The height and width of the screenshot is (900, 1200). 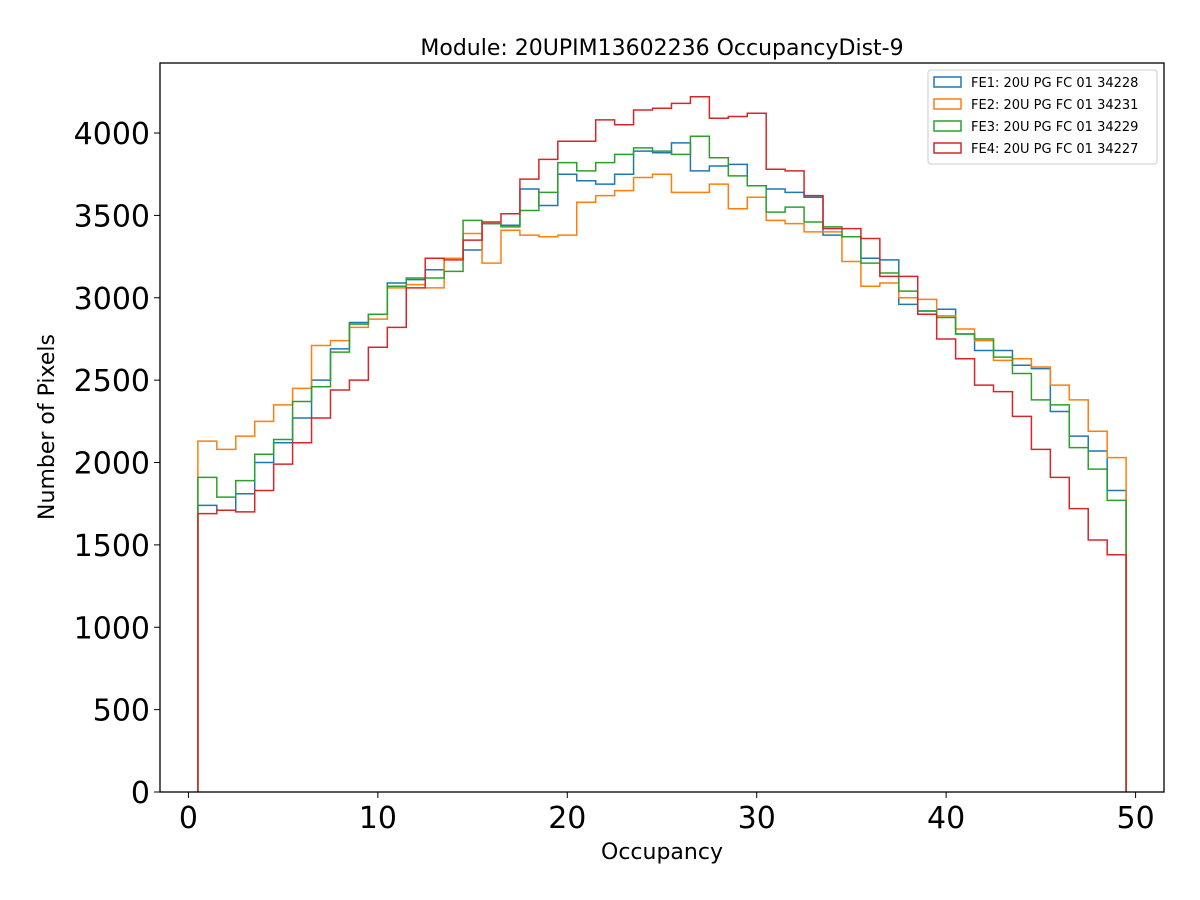 What do you see at coordinates (47, 427) in the screenshot?
I see `y-axis-label: Number of Pixels` at bounding box center [47, 427].